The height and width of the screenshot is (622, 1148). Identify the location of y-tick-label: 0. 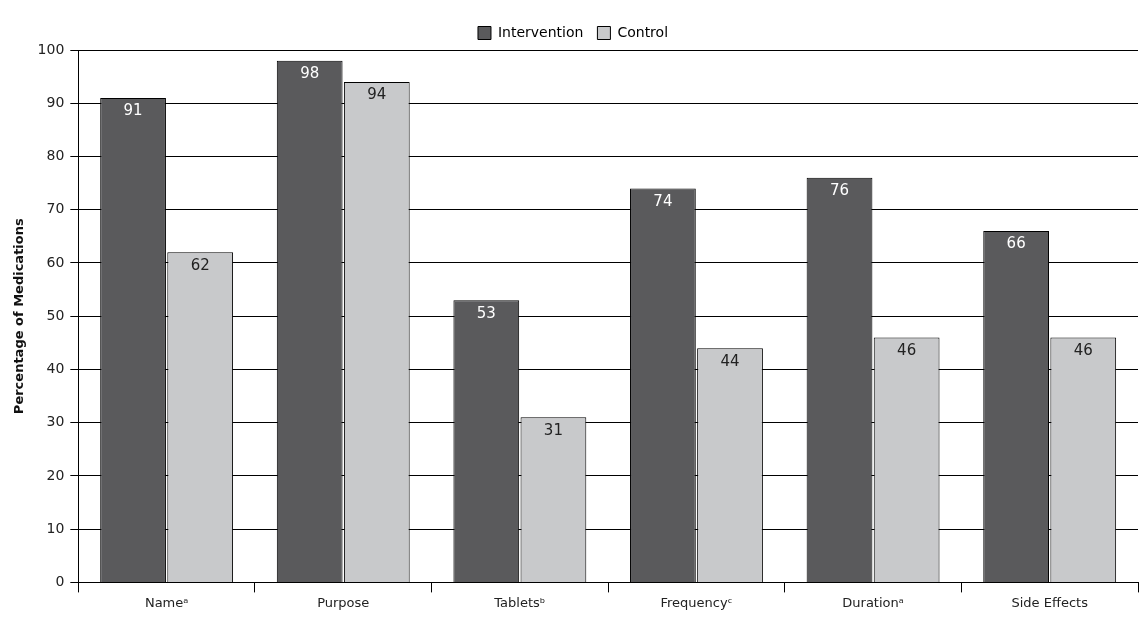
(60, 581).